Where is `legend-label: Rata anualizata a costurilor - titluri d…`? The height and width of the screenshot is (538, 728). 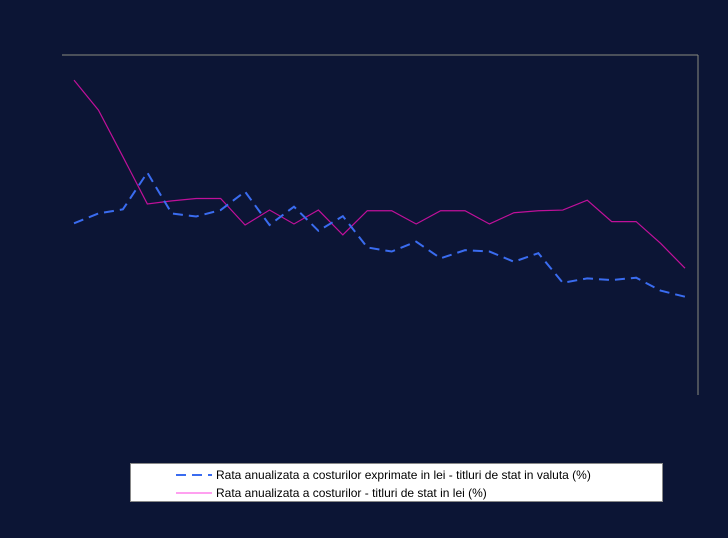
legend-label: Rata anualizata a costurilor - titluri d… is located at coordinates (351, 493).